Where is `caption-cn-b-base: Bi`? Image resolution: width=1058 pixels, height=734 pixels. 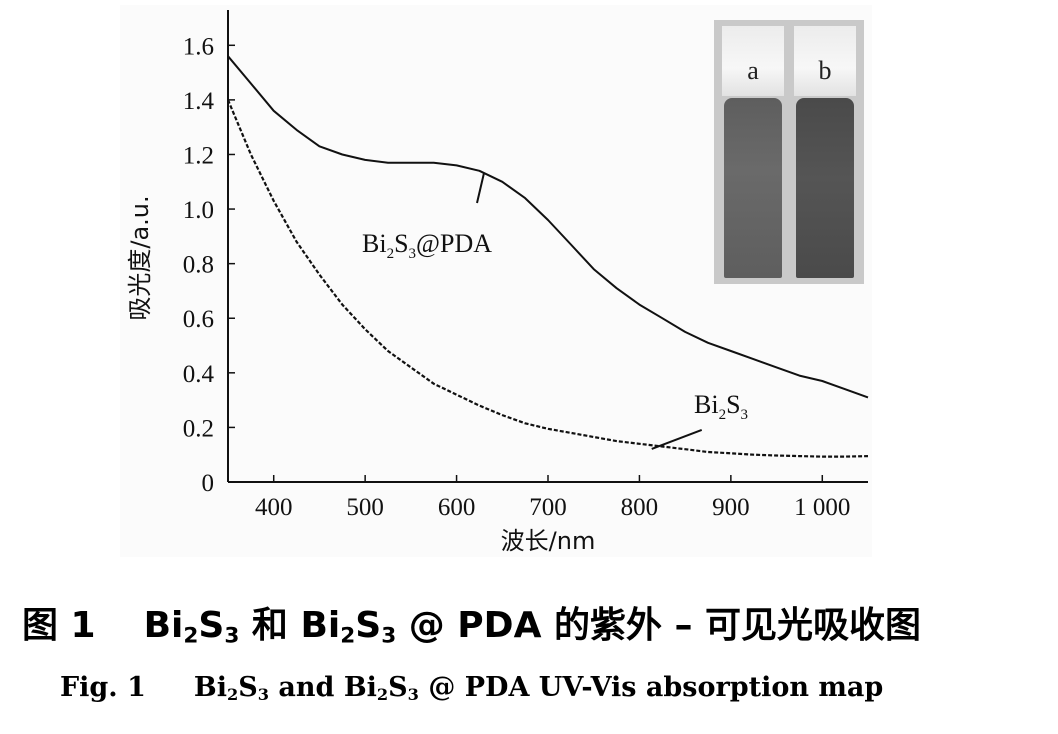 caption-cn-b-base: Bi is located at coordinates (320, 625).